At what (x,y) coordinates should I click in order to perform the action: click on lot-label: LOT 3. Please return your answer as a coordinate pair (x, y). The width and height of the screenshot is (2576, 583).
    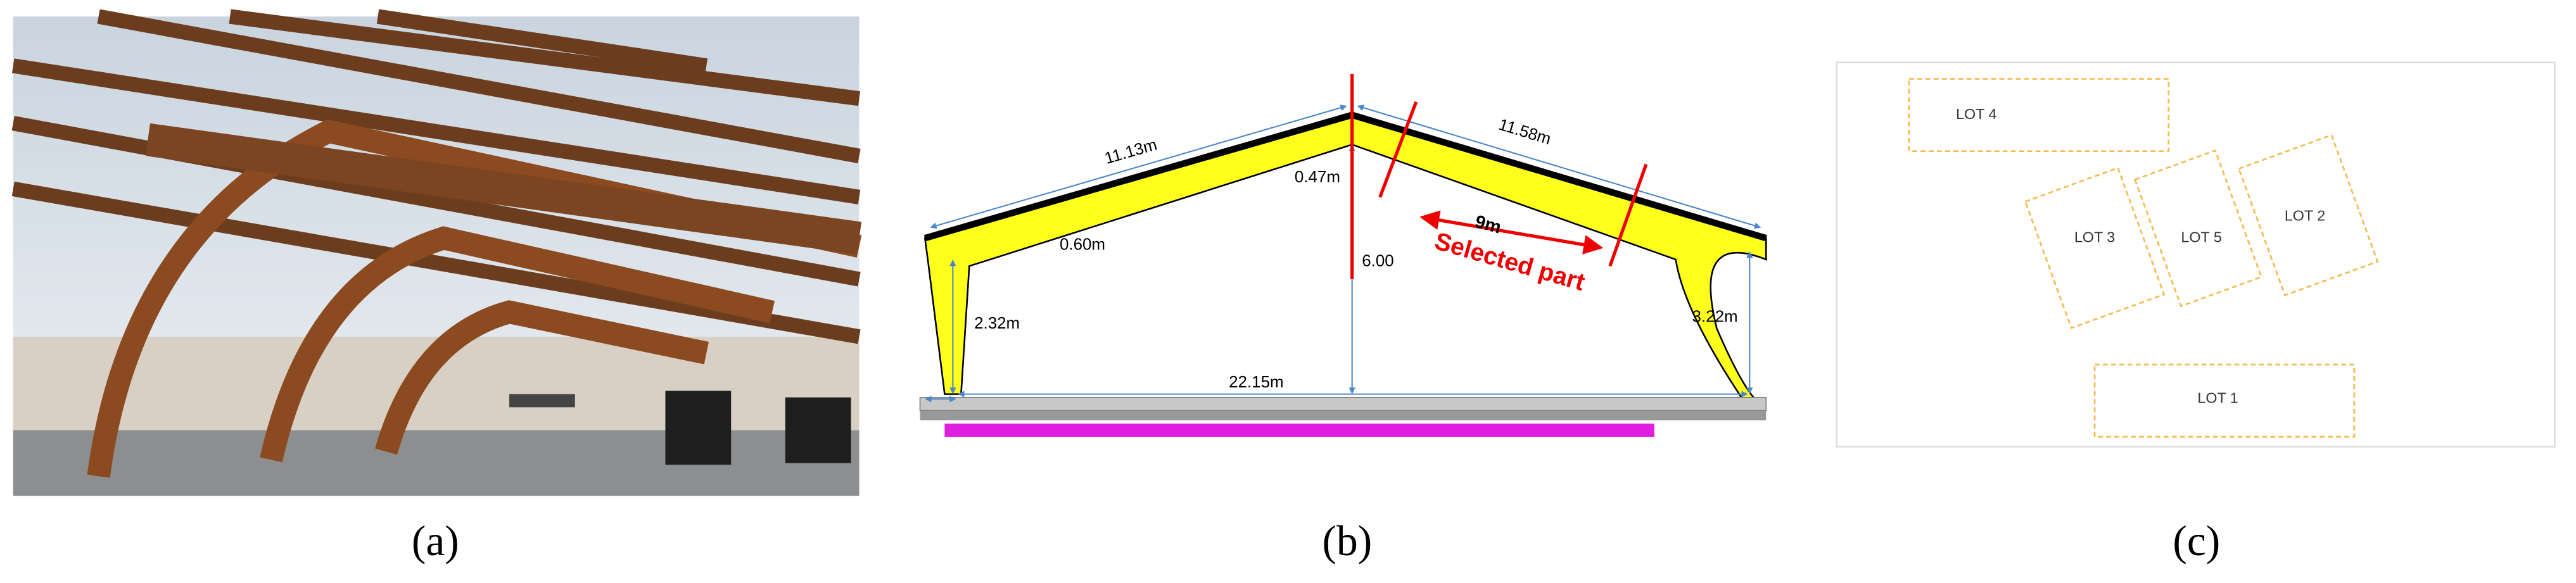
    Looking at the image, I should click on (2094, 237).